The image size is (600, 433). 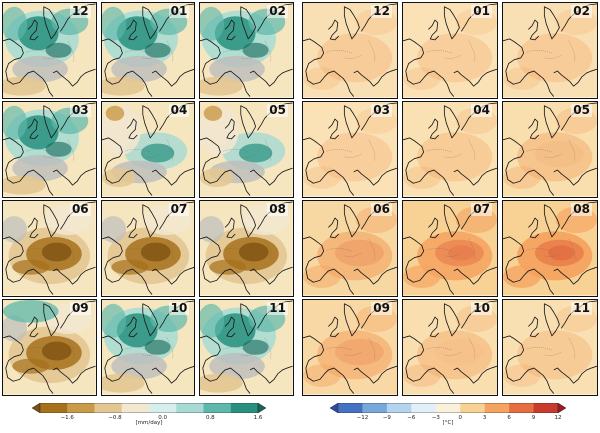 What do you see at coordinates (411, 418) in the screenshot?
I see `temperature-tick-label: −6` at bounding box center [411, 418].